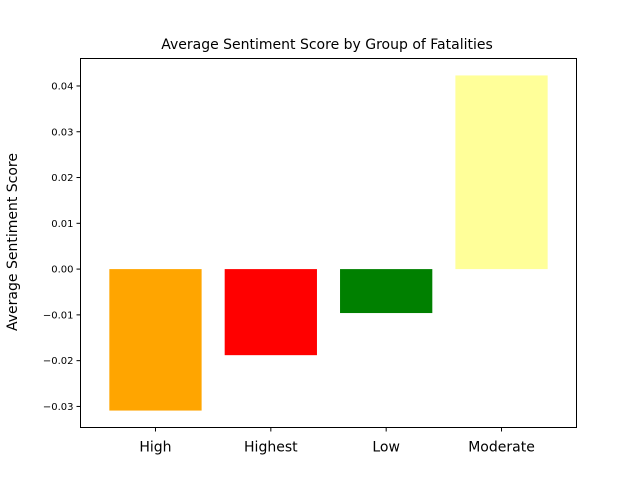 This screenshot has height=480, width=640. I want to click on y-tick-label: −0.02, so click(58, 361).